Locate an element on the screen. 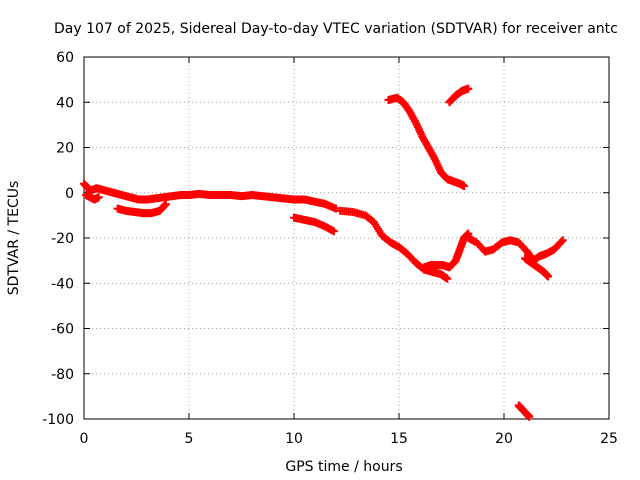  x-tick-label: 10 is located at coordinates (294, 439).